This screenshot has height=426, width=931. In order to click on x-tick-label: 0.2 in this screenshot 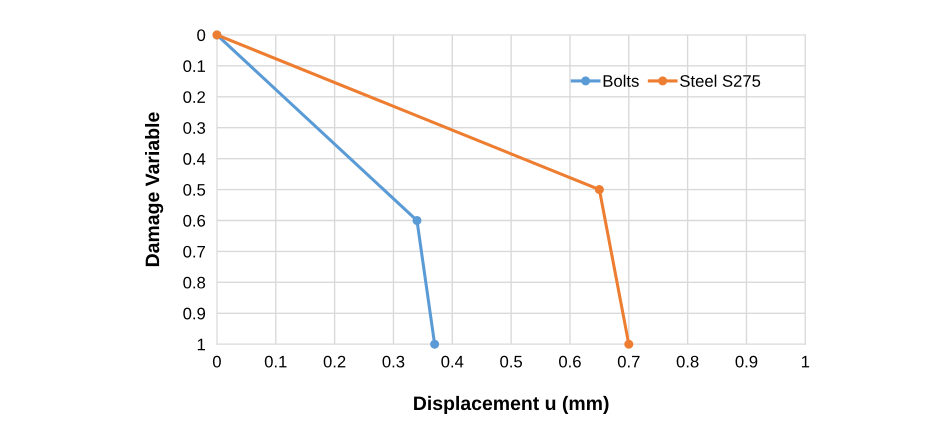, I will do `click(335, 362)`.